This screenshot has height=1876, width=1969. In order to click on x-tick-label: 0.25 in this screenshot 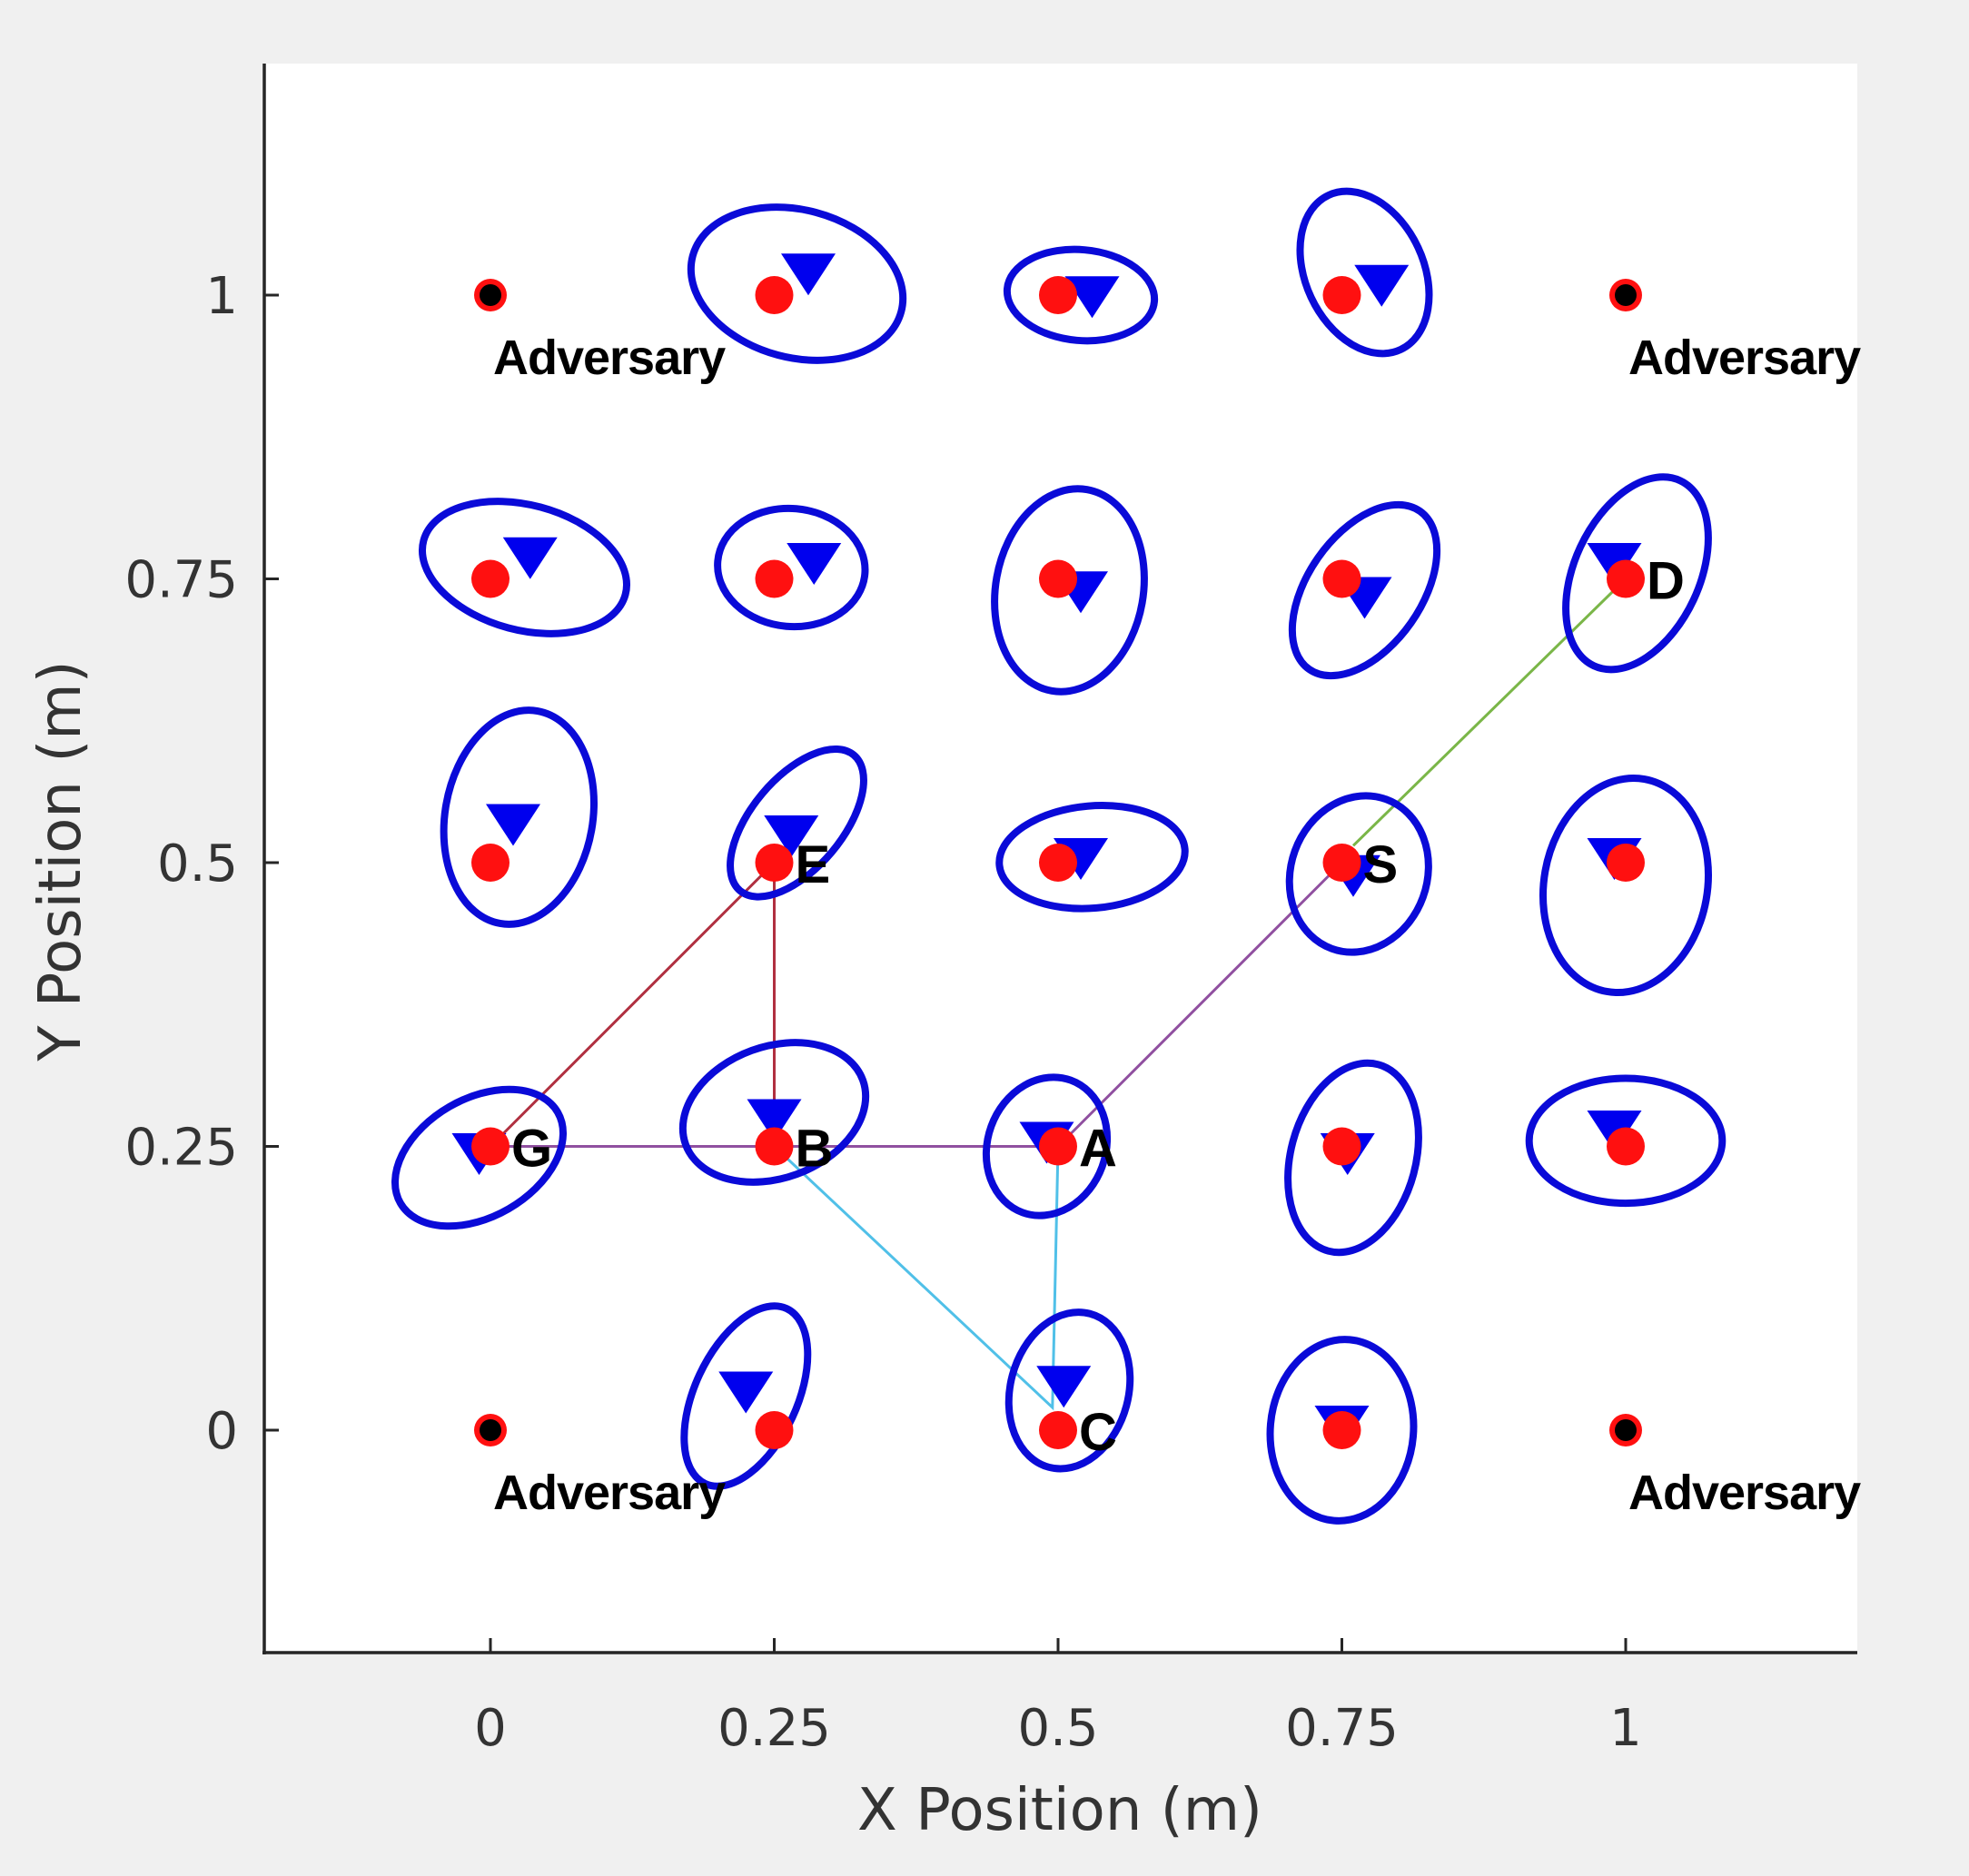, I will do `click(774, 1728)`.